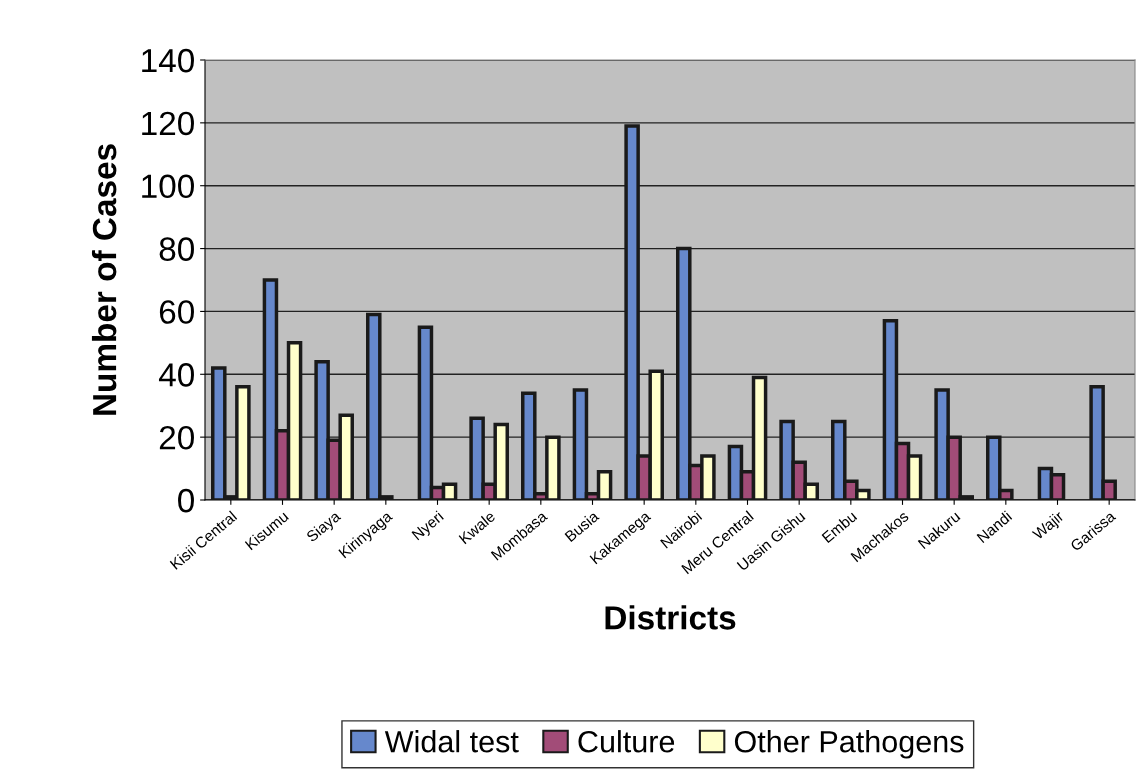 The width and height of the screenshot is (1144, 783). Describe the element at coordinates (168, 60) in the screenshot. I see `y-tick-label: 140` at that location.